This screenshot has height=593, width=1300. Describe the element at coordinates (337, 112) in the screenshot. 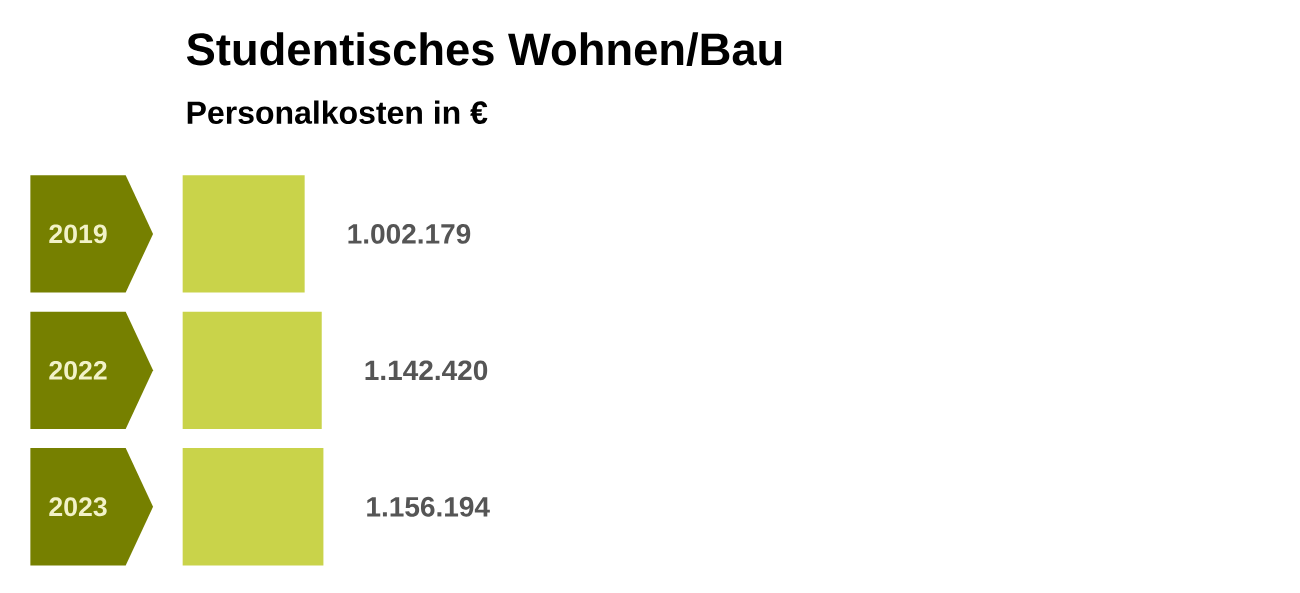

I see `chart-subtitle: Personalkosten in €` at that location.